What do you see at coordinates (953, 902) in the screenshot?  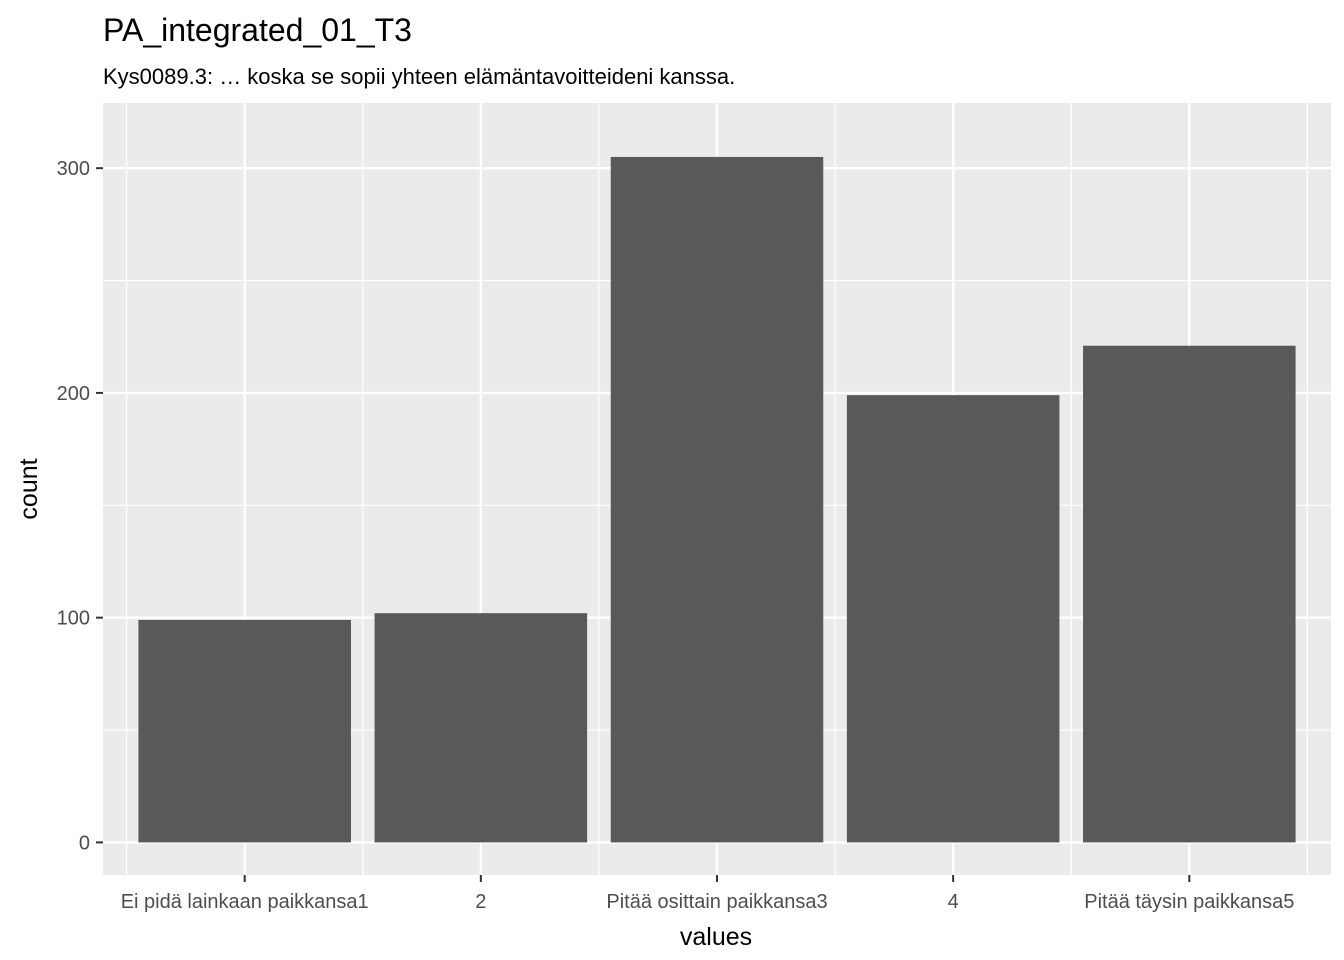 I see `x-tick-label: 4` at bounding box center [953, 902].